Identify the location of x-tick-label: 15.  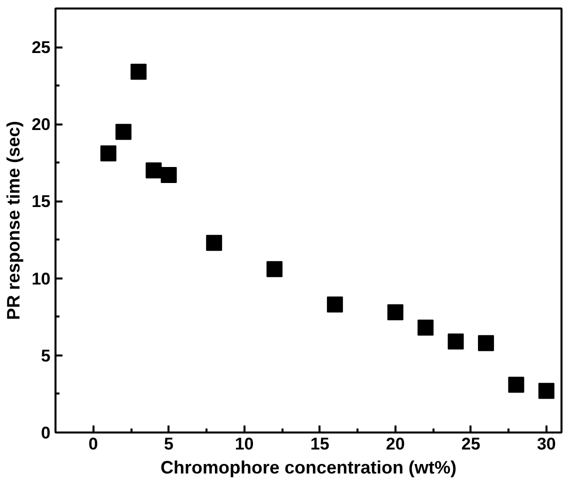
(320, 444).